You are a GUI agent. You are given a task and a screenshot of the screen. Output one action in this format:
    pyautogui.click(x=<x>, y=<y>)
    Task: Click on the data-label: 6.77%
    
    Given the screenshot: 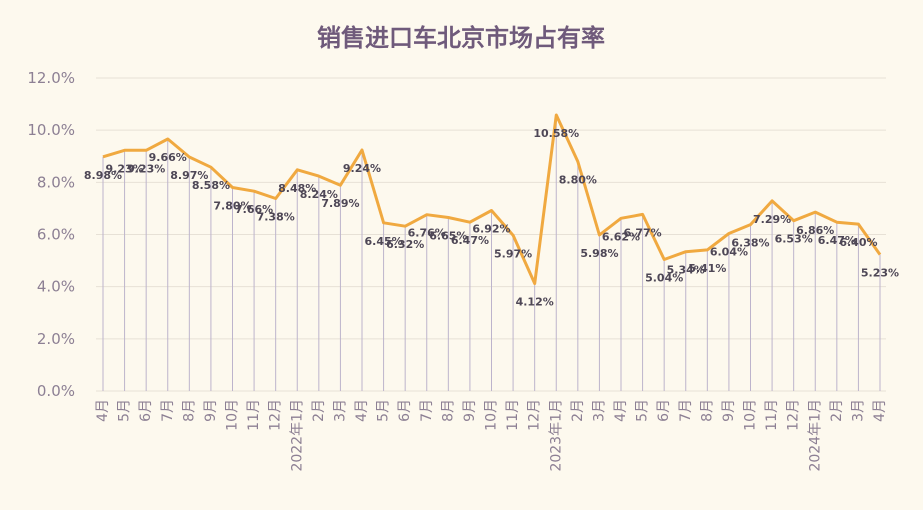 What is the action you would take?
    pyautogui.click(x=642, y=232)
    